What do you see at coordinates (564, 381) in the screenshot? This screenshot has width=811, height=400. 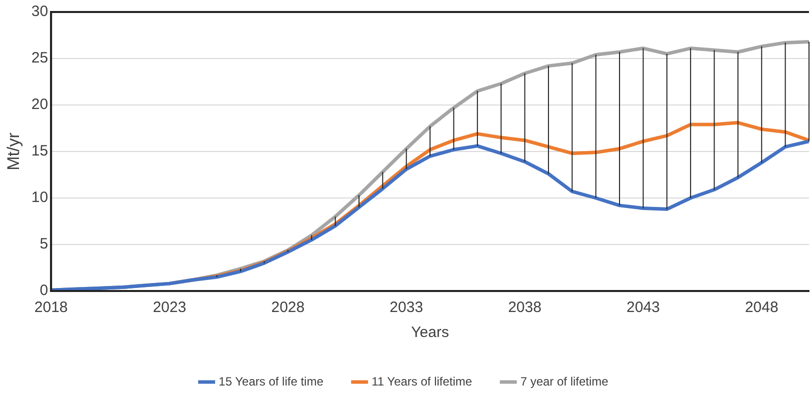 I see `legend-label: 7 year of lifetime` at bounding box center [564, 381].